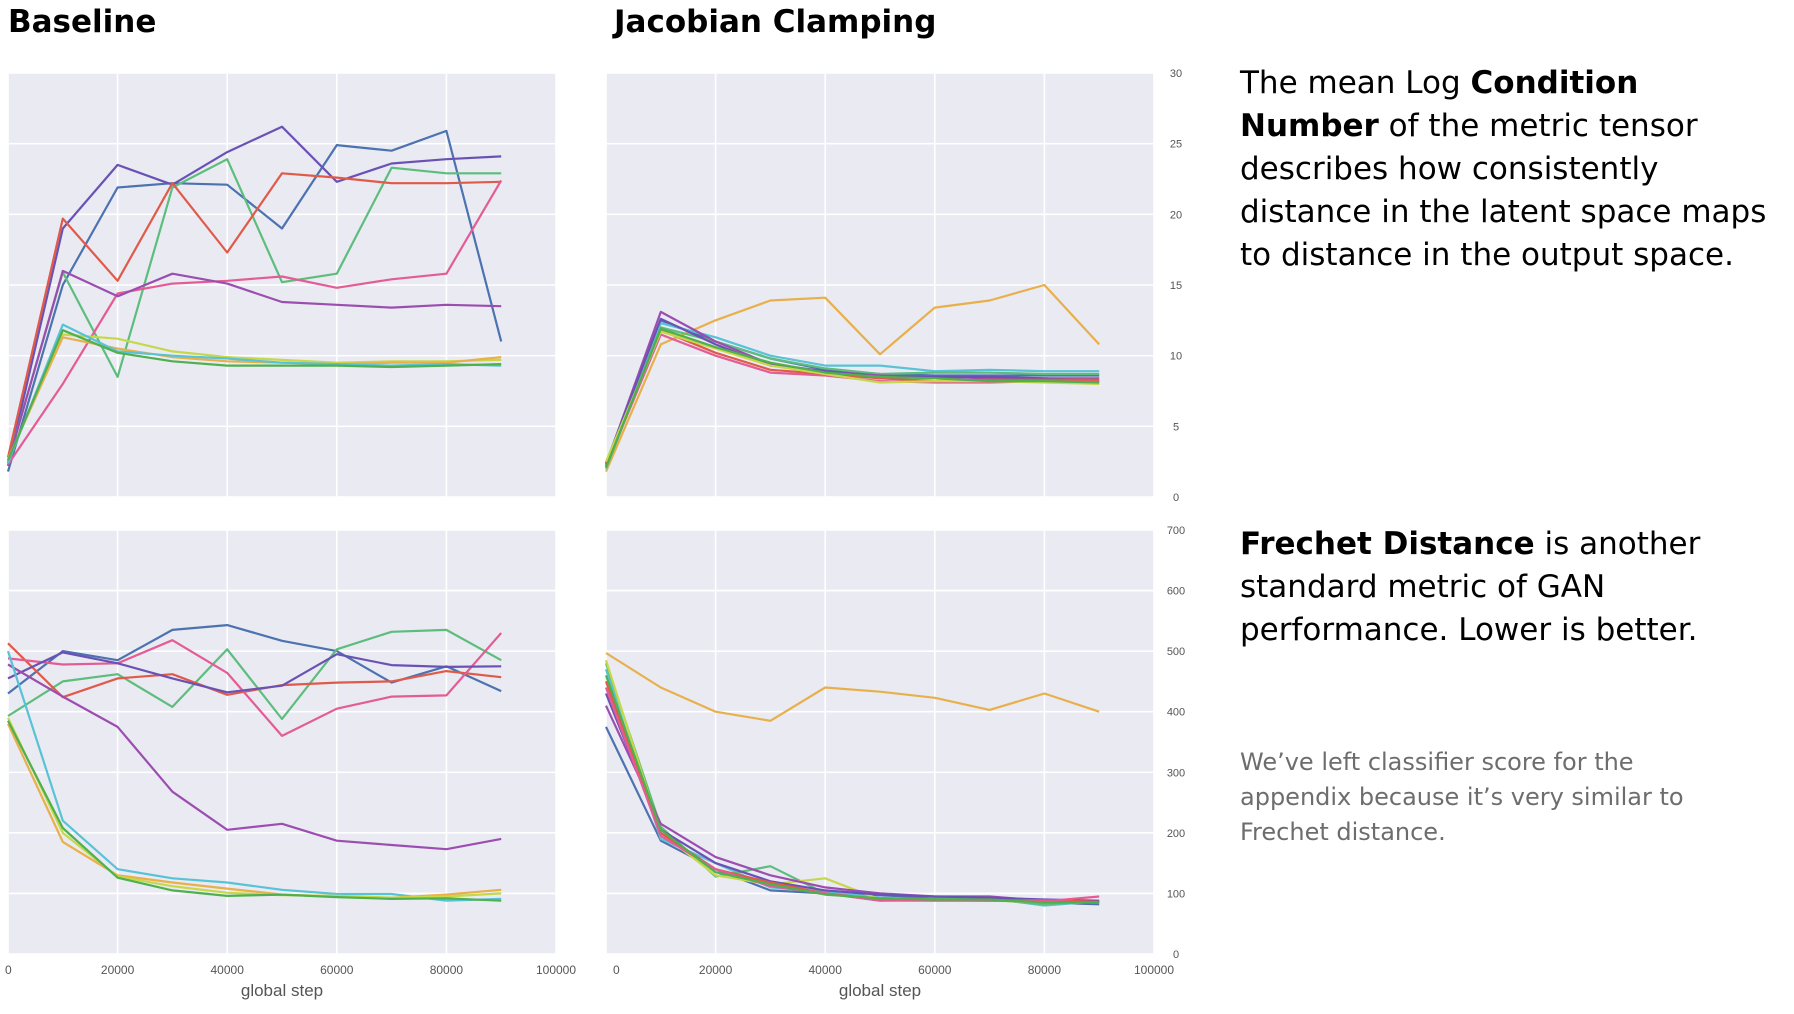 This screenshot has height=1014, width=1794. I want to click on baseline-title: Baseline, so click(82, 22).